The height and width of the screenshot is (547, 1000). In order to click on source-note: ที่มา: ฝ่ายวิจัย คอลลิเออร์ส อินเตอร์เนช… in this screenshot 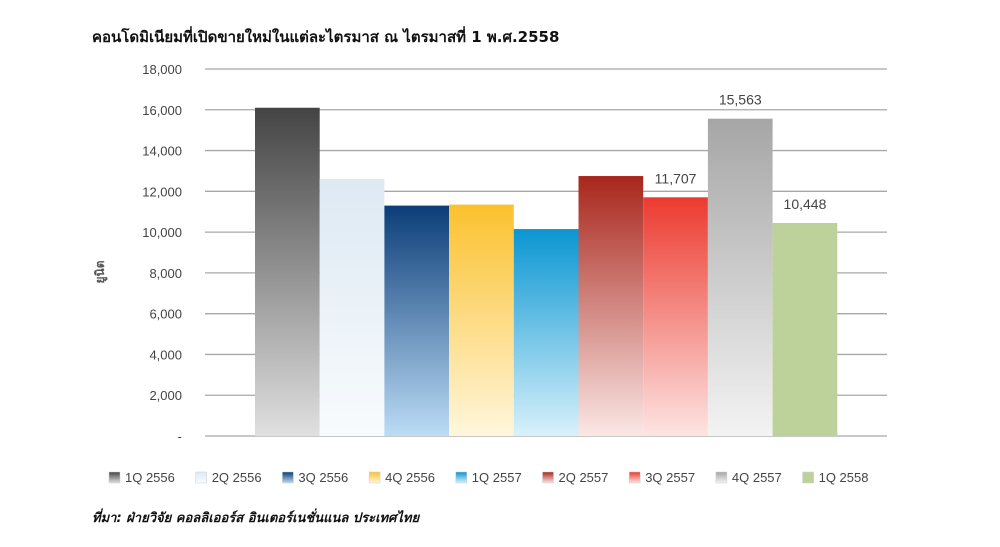, I will do `click(256, 517)`.